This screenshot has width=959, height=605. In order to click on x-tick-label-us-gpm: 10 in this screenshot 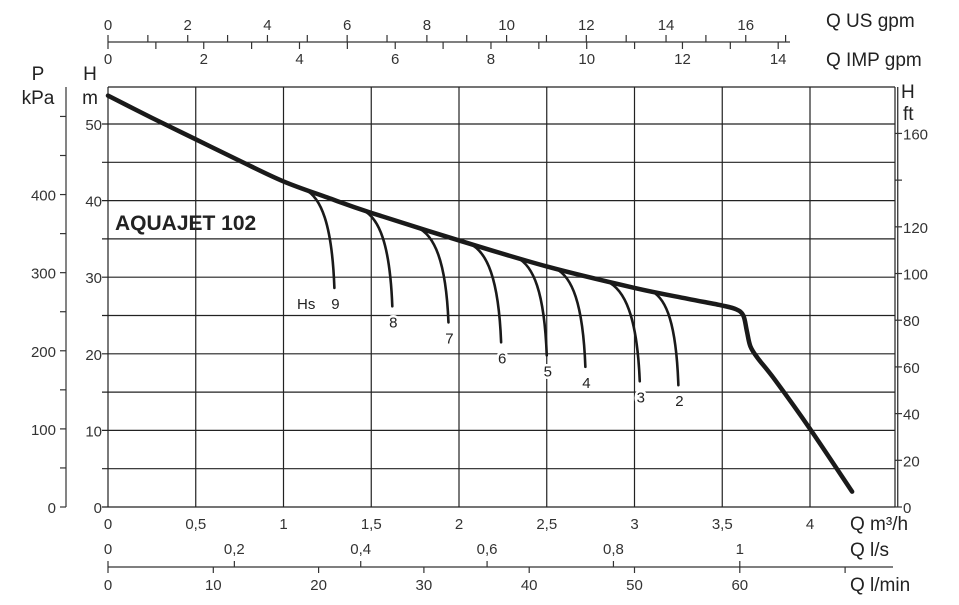, I will do `click(506, 25)`.